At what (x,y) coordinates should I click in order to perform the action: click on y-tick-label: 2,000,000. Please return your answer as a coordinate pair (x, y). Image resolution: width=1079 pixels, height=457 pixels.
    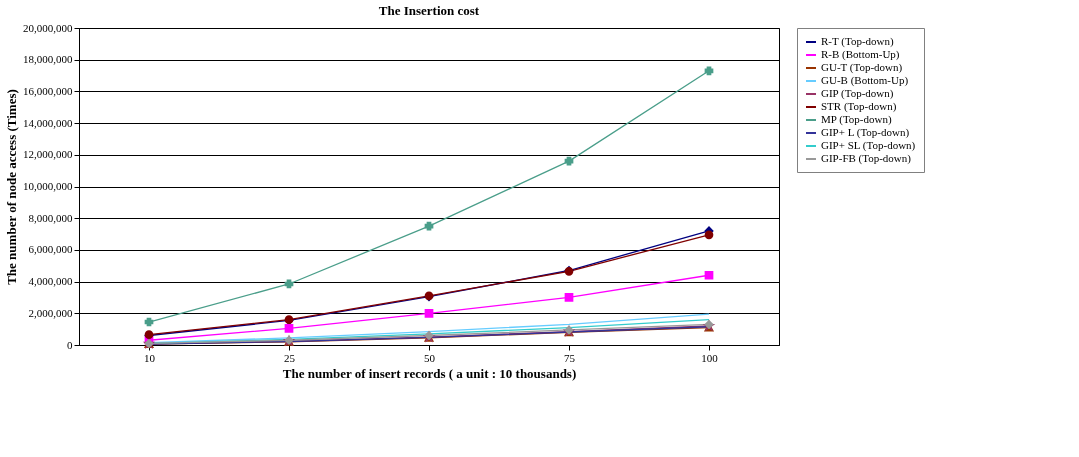
    Looking at the image, I should click on (50, 312).